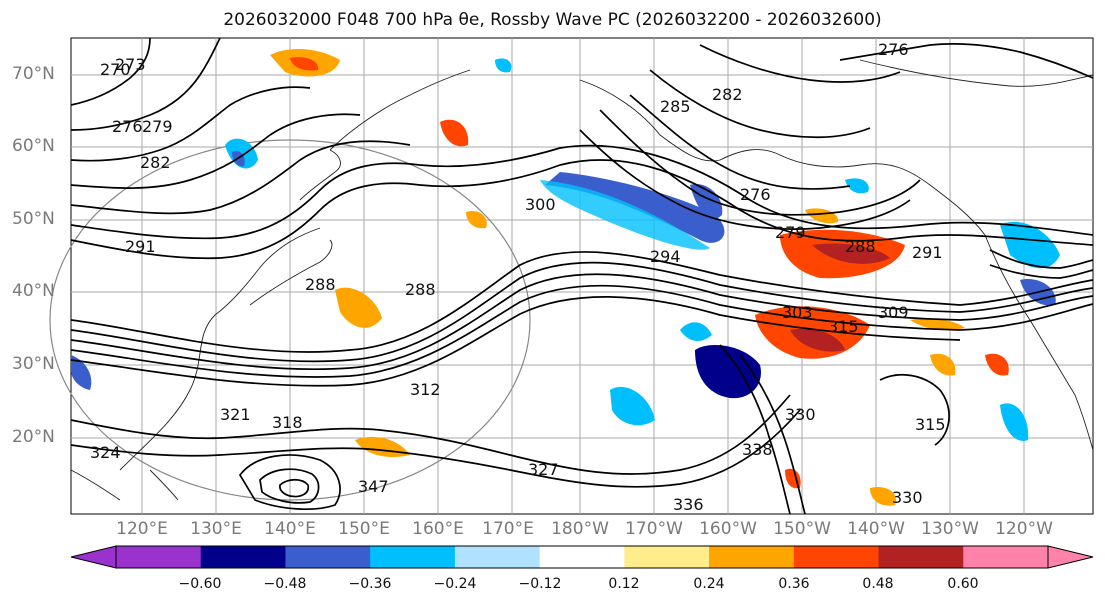  What do you see at coordinates (93, 557) in the screenshot?
I see `colorbar-extend-low` at bounding box center [93, 557].